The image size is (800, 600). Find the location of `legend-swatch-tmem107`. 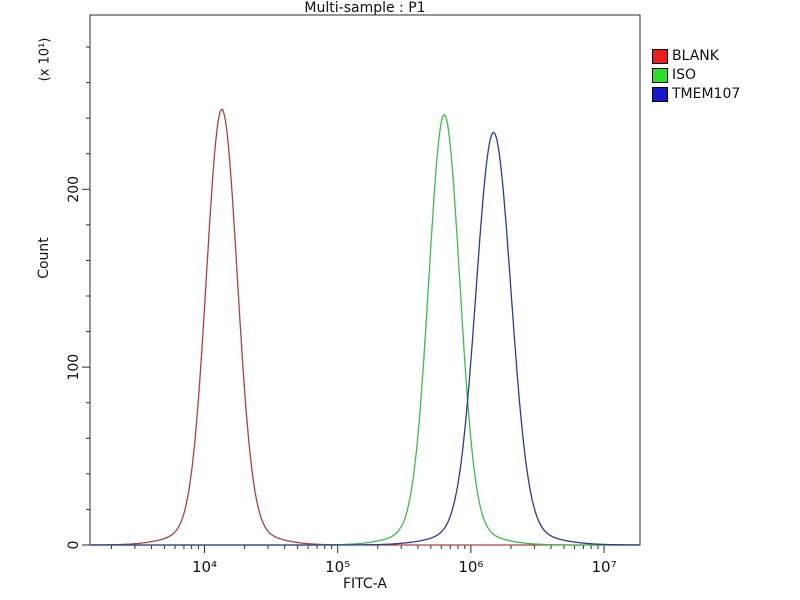

legend-swatch-tmem107 is located at coordinates (660, 94).